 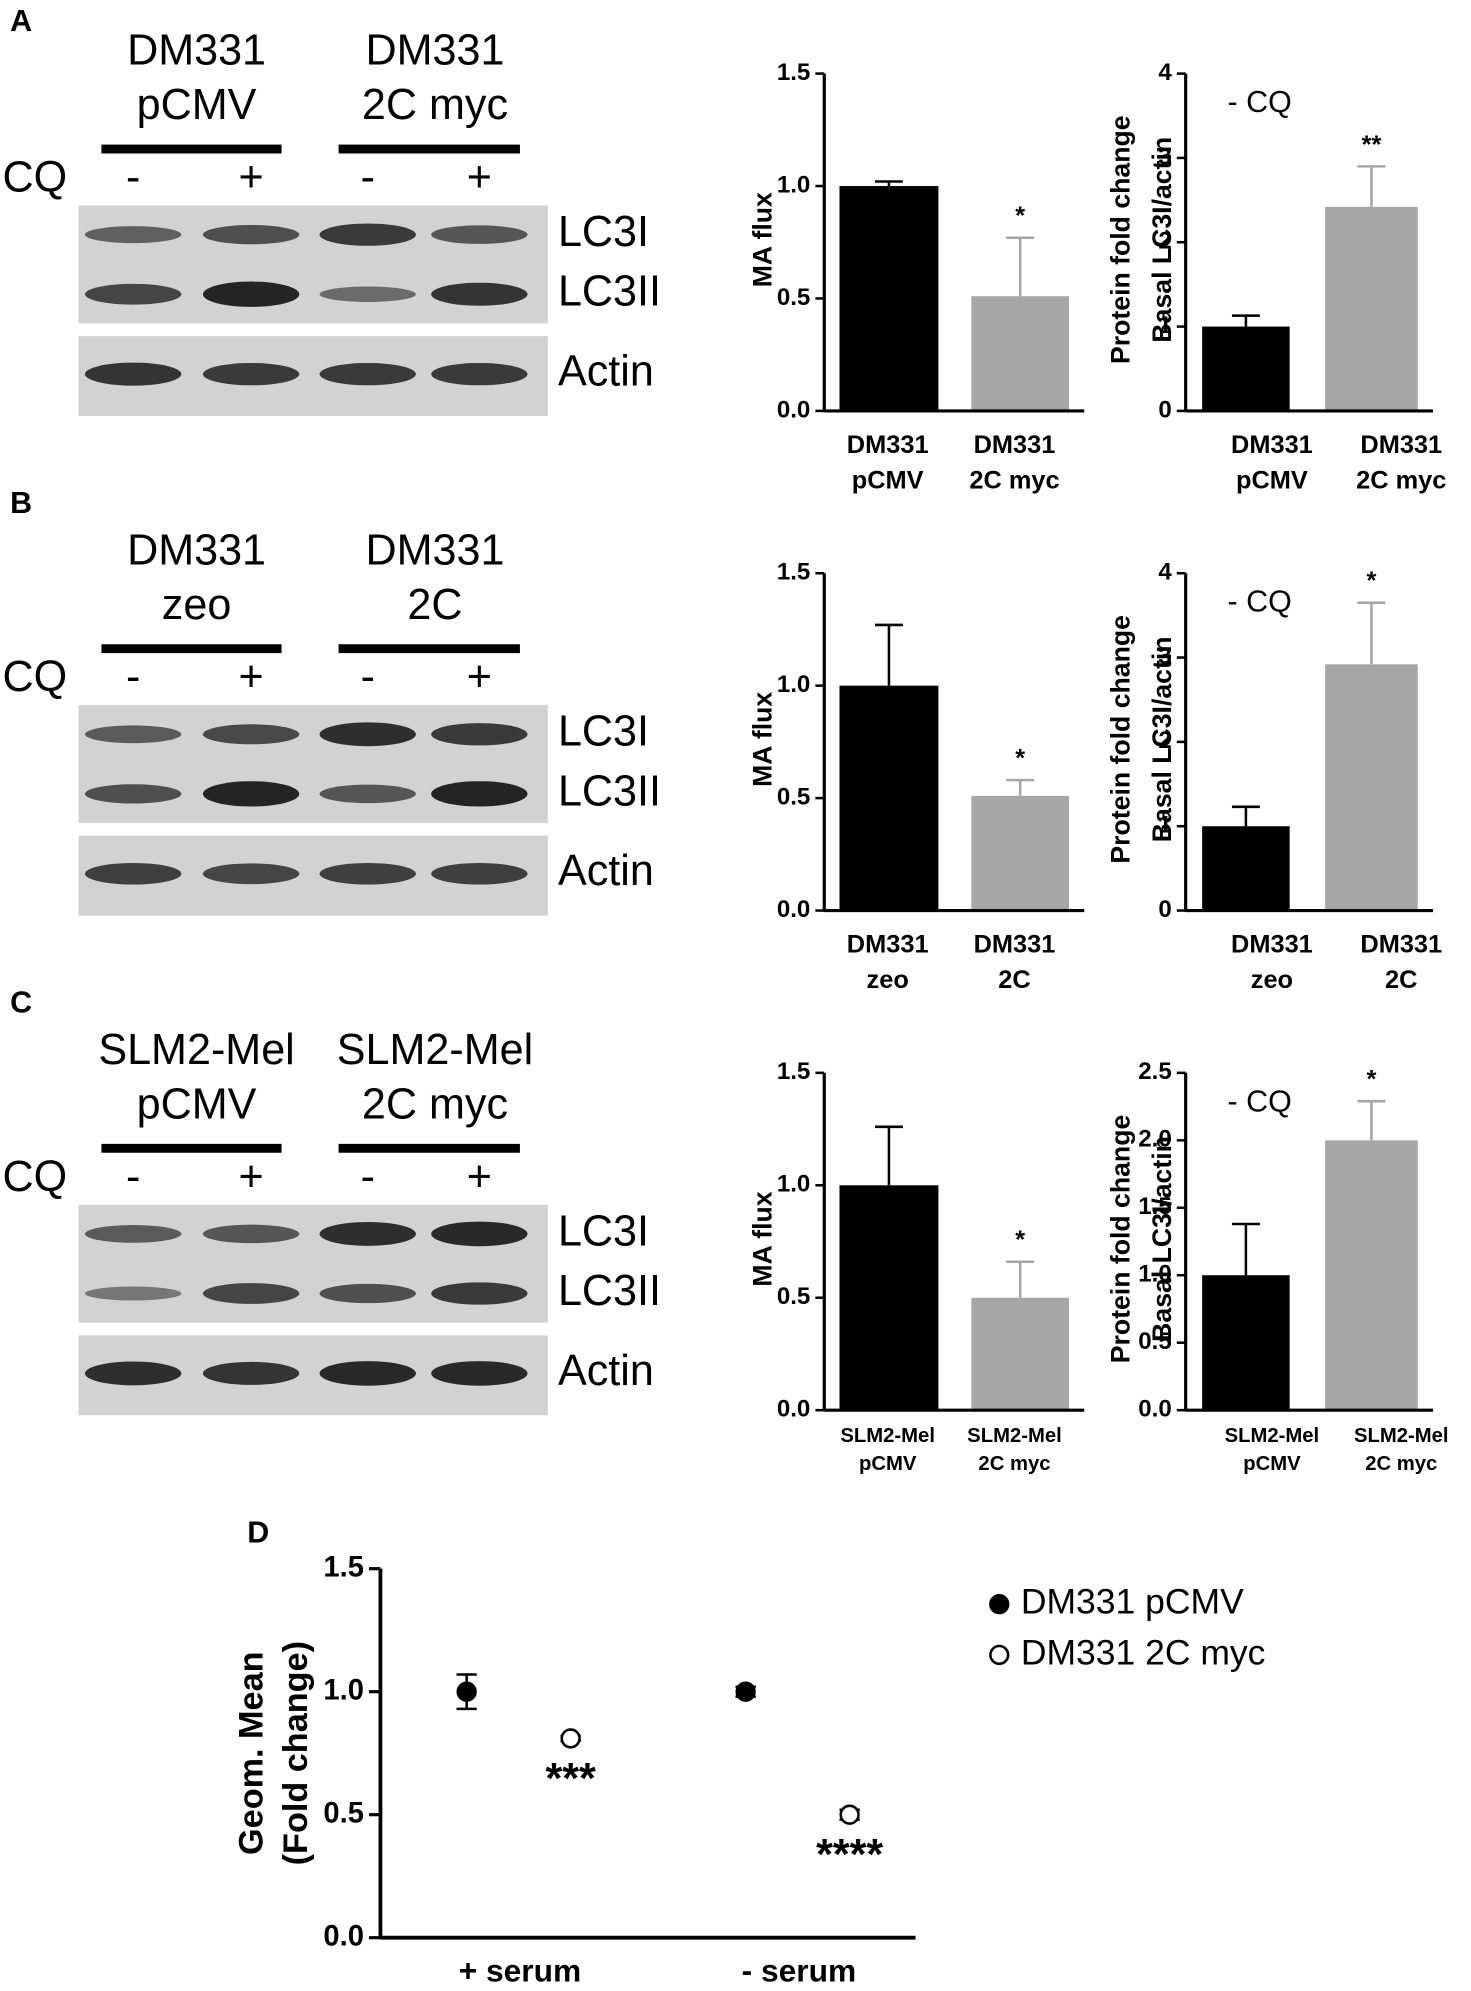 I want to click on y-tick-label: 2, so click(x=1164, y=241).